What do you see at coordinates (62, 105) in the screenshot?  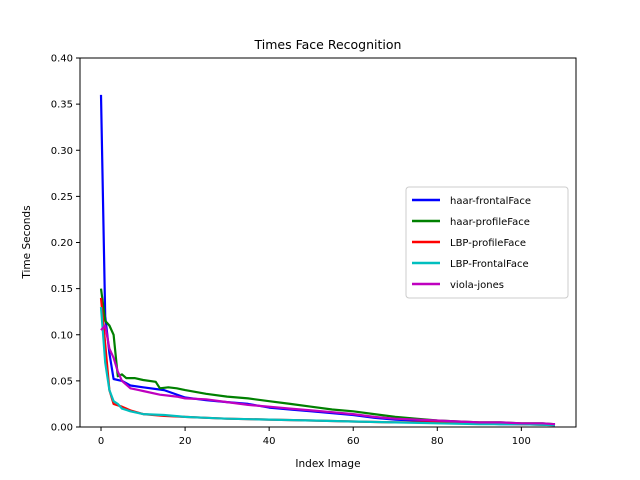 I see `y-tick-label: 0.35` at bounding box center [62, 105].